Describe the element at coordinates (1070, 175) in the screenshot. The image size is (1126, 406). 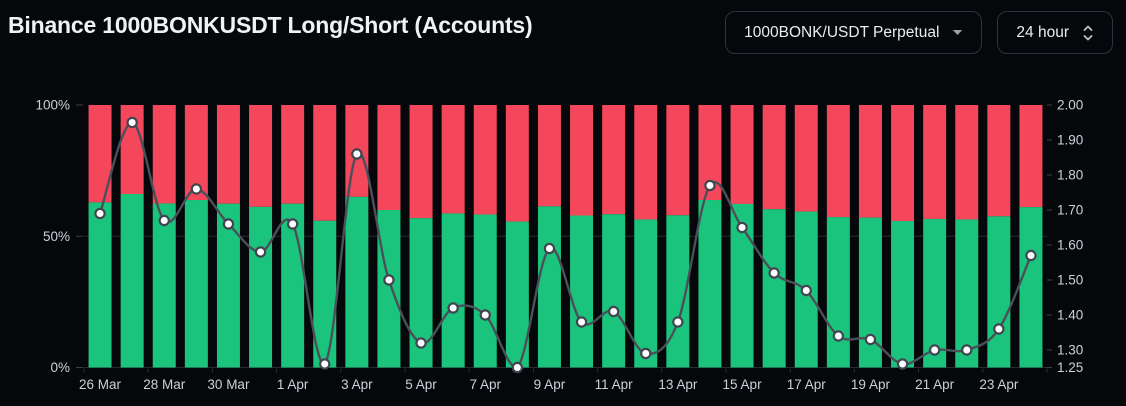
I see `right-axis-label: 1.80` at that location.